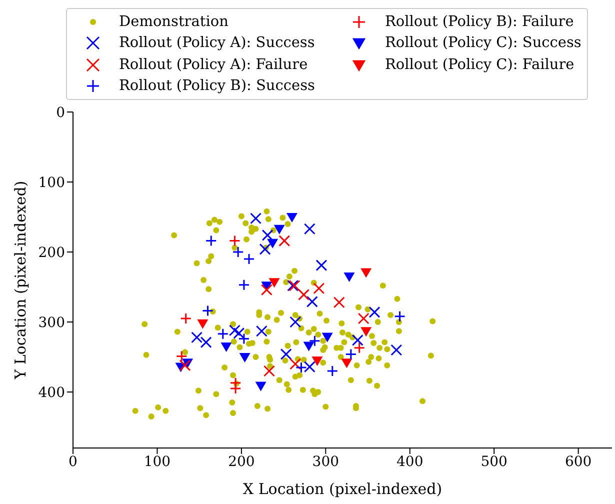 The height and width of the screenshot is (504, 615). Describe the element at coordinates (60, 112) in the screenshot. I see `y-tick-label: 0` at that location.